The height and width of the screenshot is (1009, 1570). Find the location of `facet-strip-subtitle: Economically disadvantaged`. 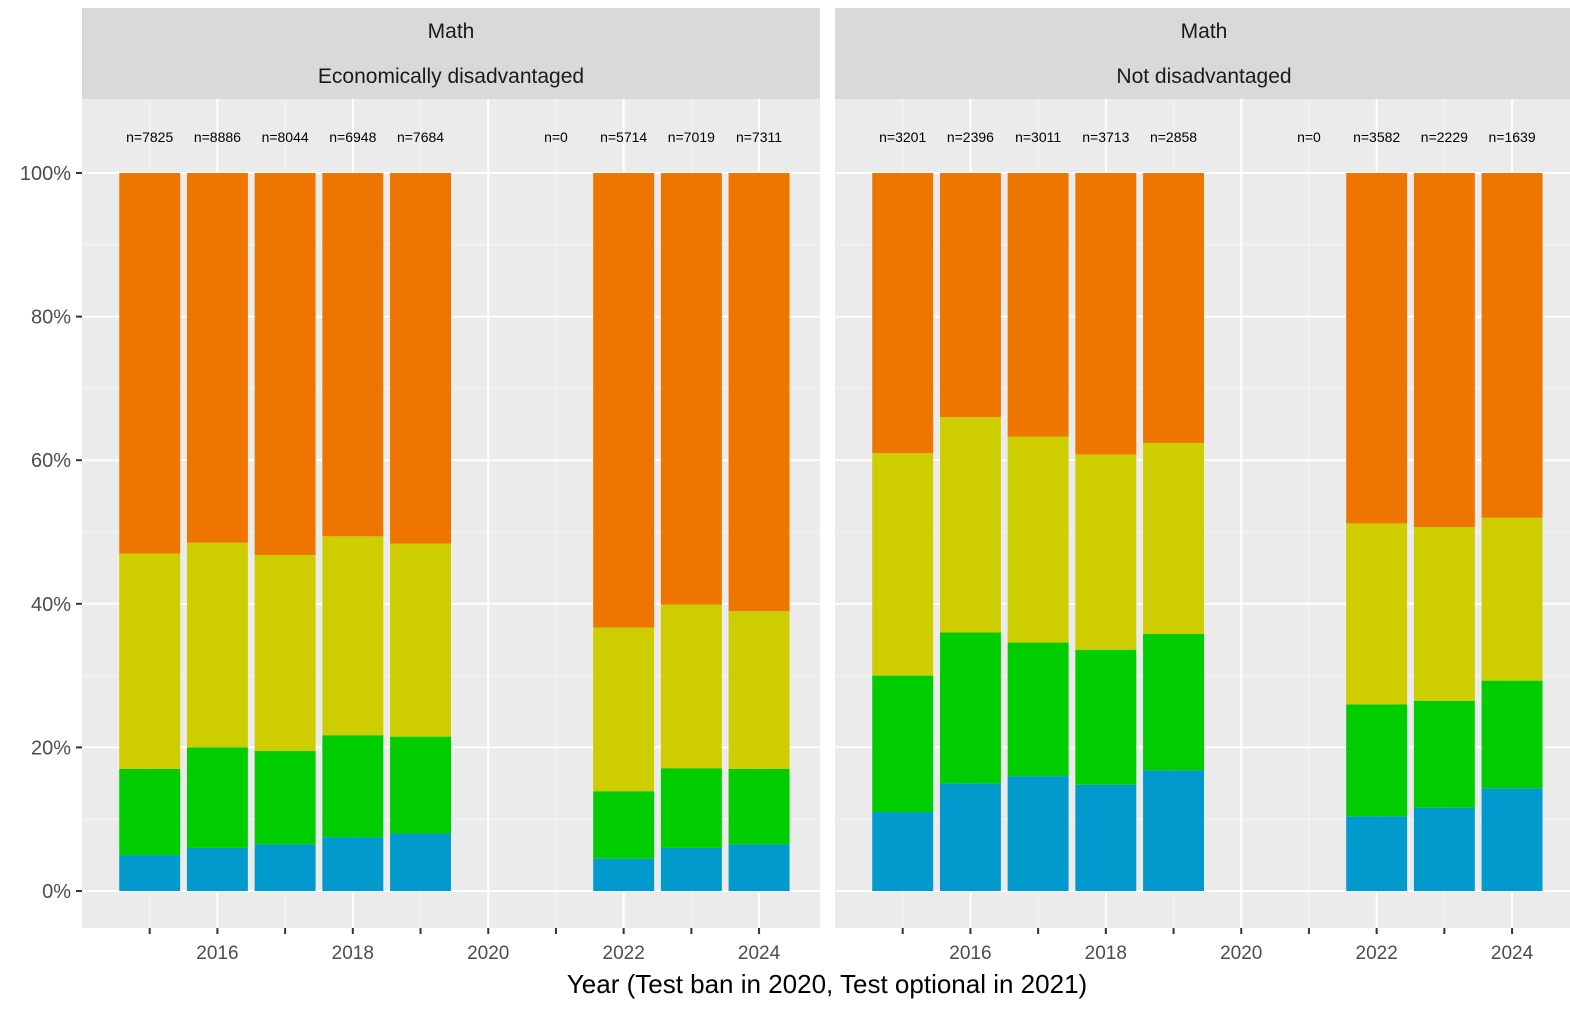

facet-strip-subtitle: Economically disadvantaged is located at coordinates (451, 76).